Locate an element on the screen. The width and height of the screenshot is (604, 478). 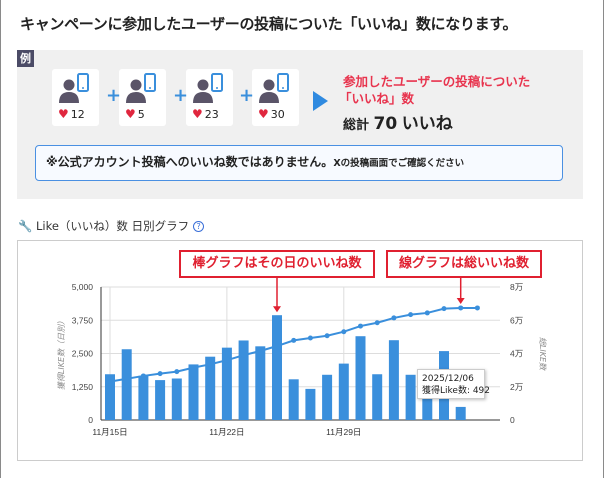
total-likes: 総計 70 いいね is located at coordinates (398, 121).